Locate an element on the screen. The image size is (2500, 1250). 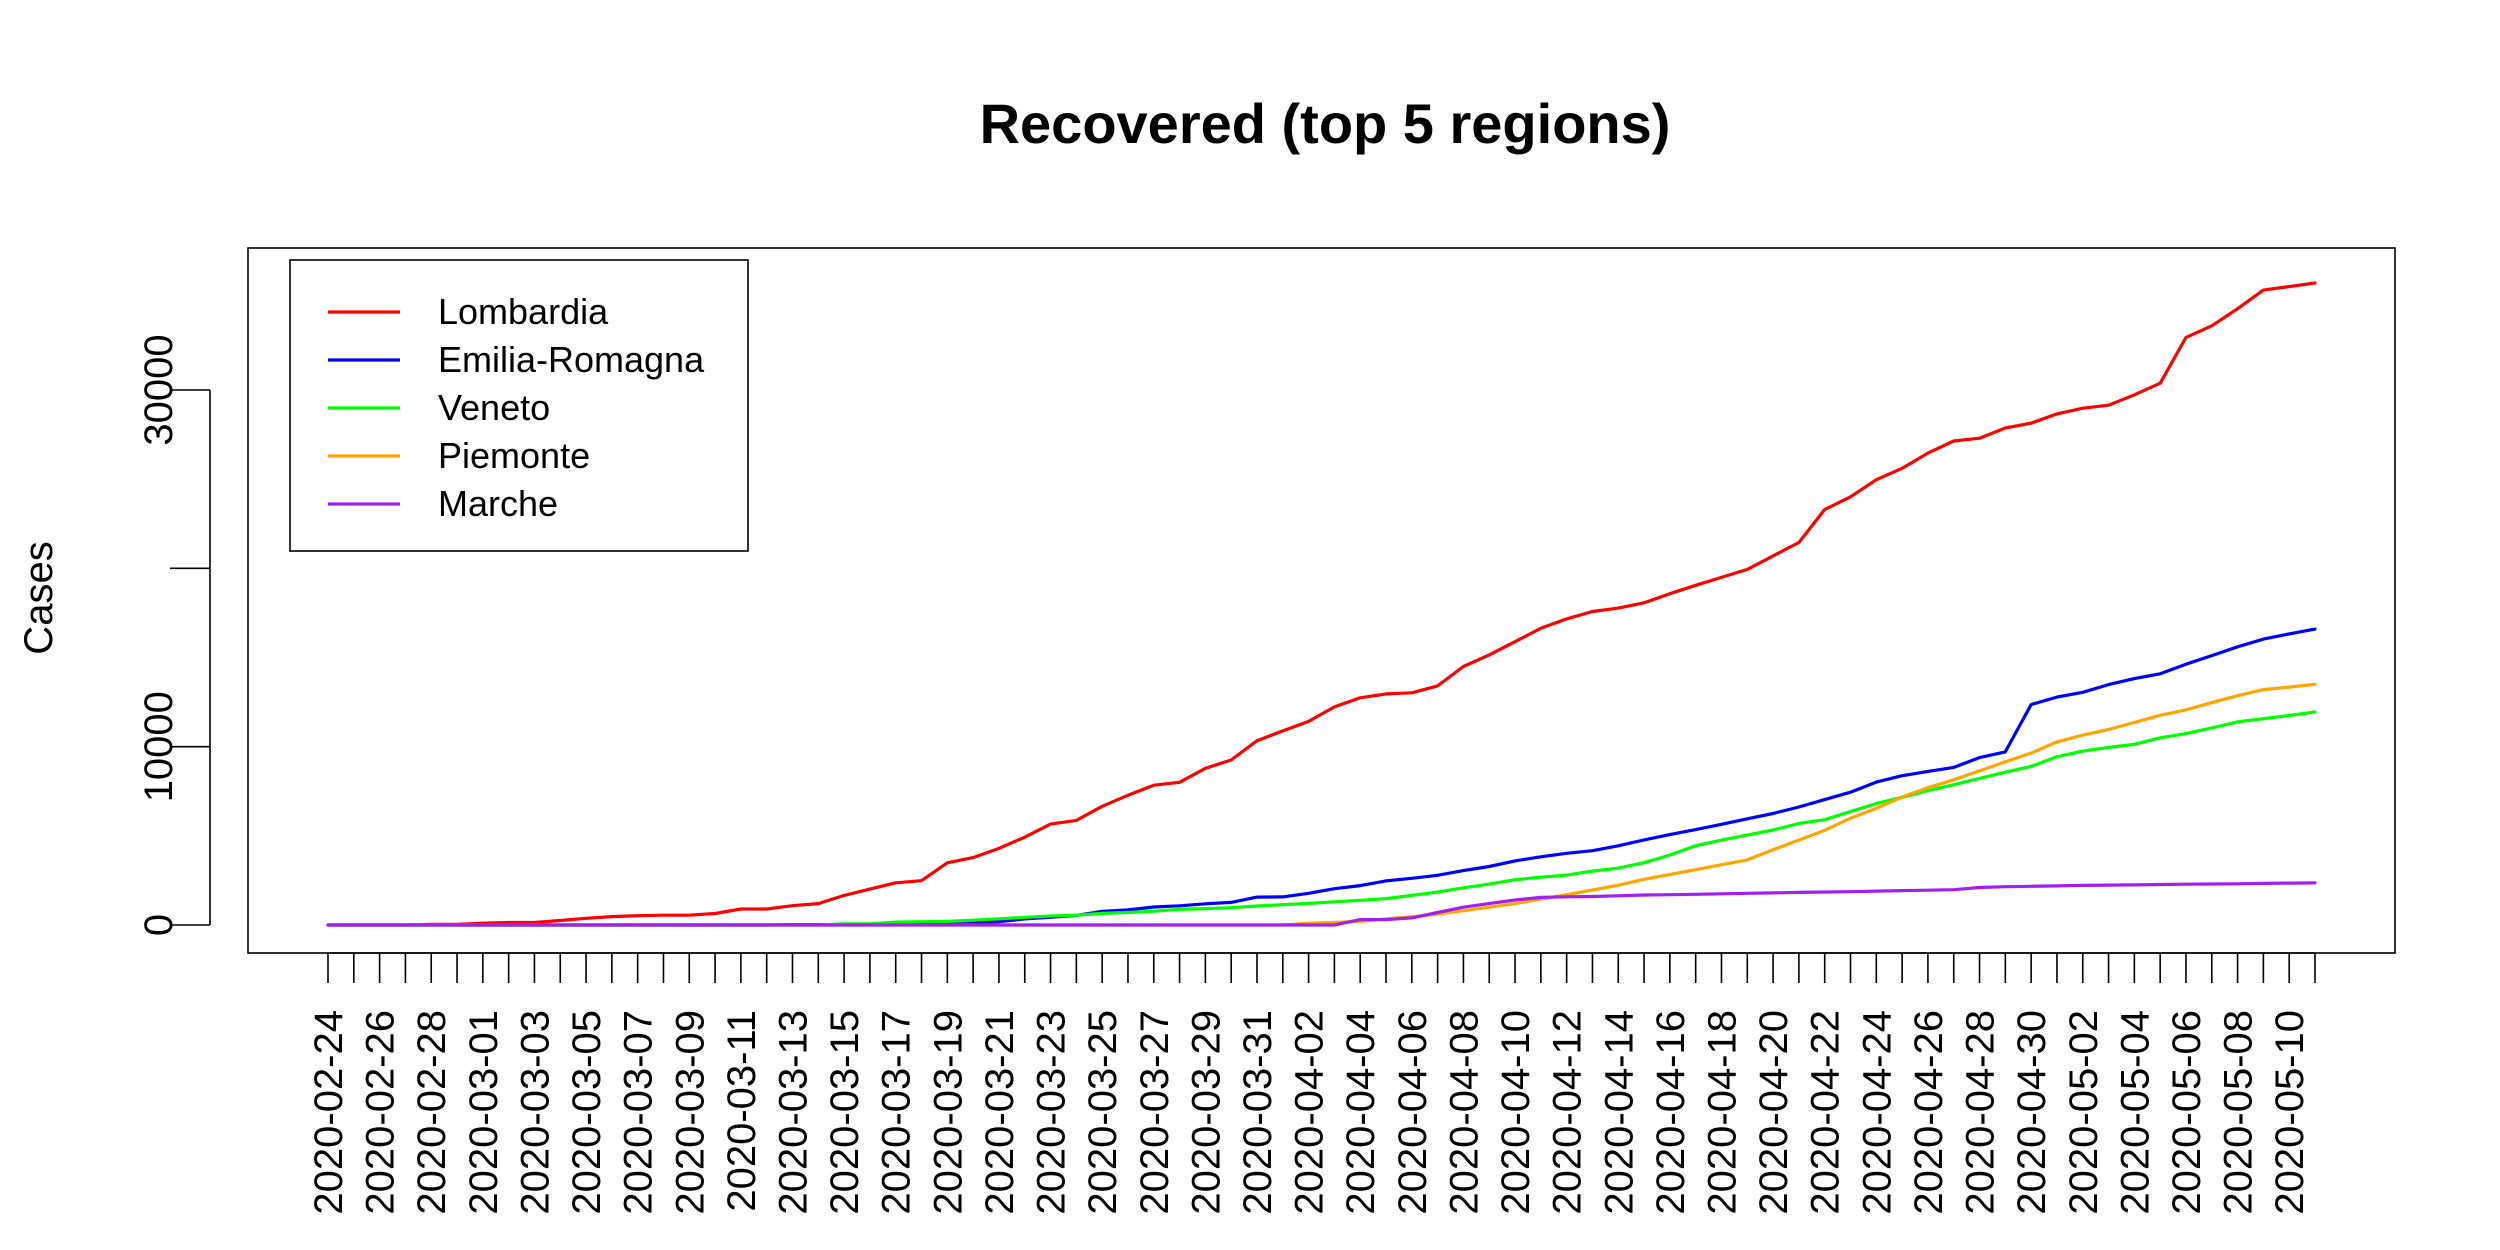
x-tick-label: 2020-05-10 is located at coordinates (2290, 1112).